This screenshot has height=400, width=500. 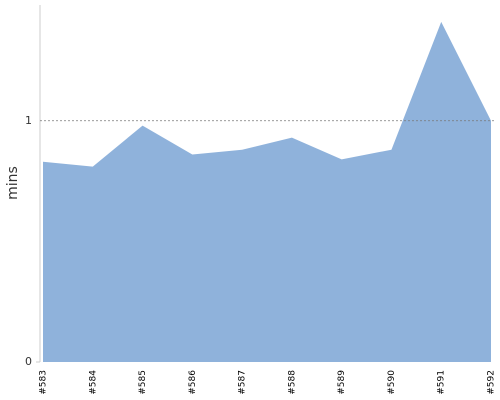 What do you see at coordinates (28, 361) in the screenshot?
I see `y-tick-label: 0` at bounding box center [28, 361].